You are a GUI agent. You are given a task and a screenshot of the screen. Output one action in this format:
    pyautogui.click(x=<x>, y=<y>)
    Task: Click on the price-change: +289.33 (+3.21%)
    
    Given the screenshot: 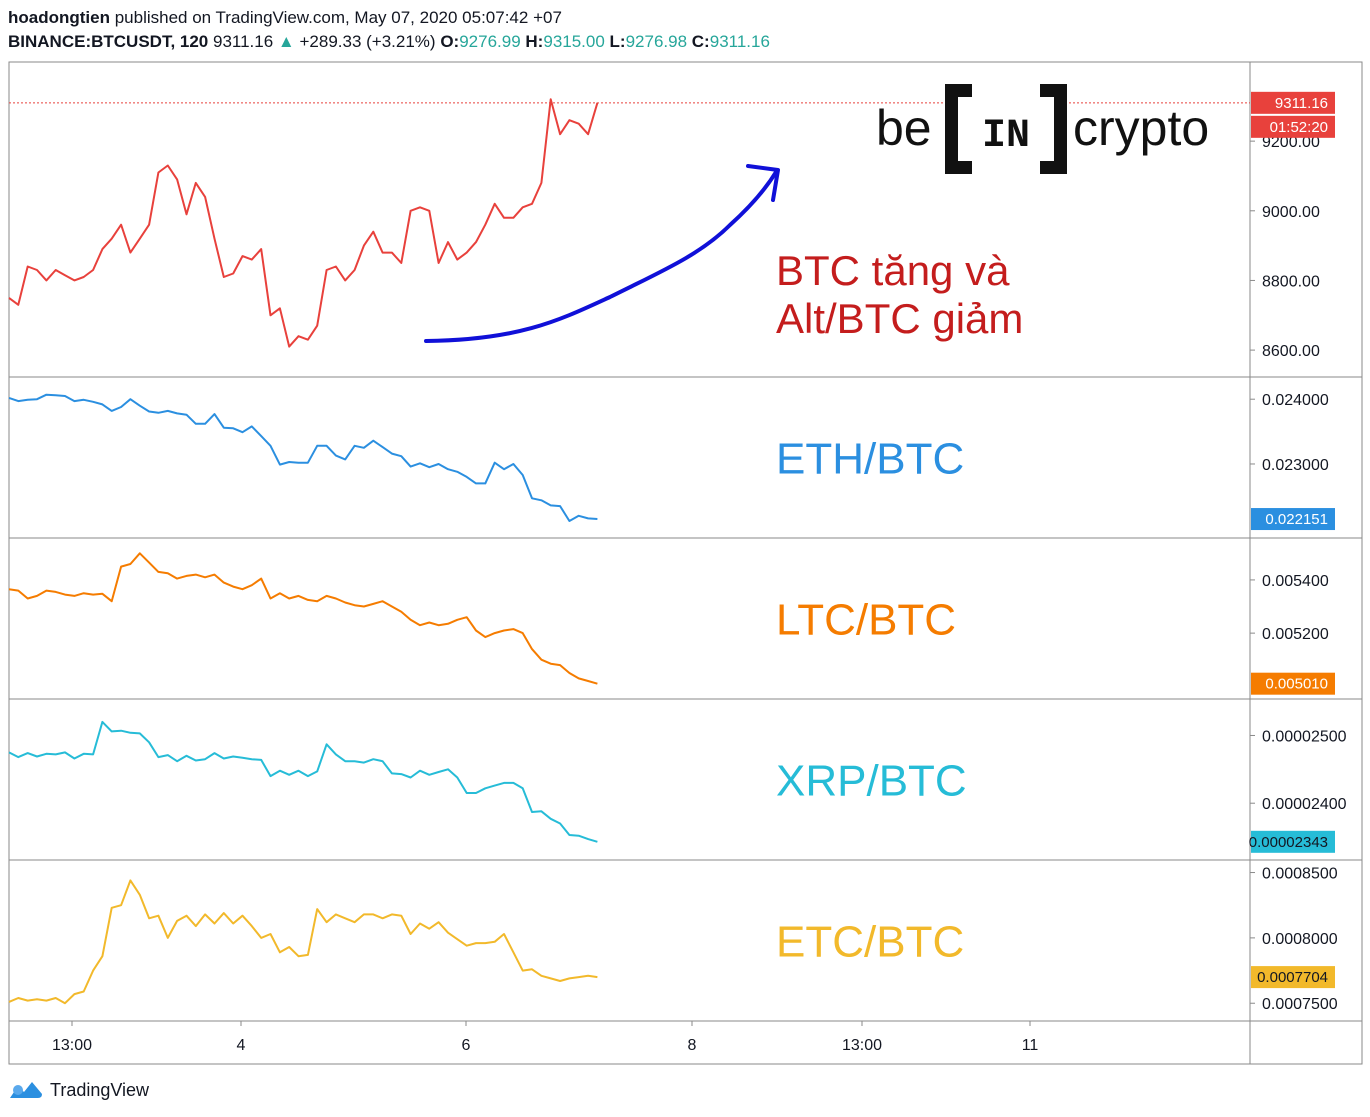 What is the action you would take?
    pyautogui.click(x=367, y=41)
    